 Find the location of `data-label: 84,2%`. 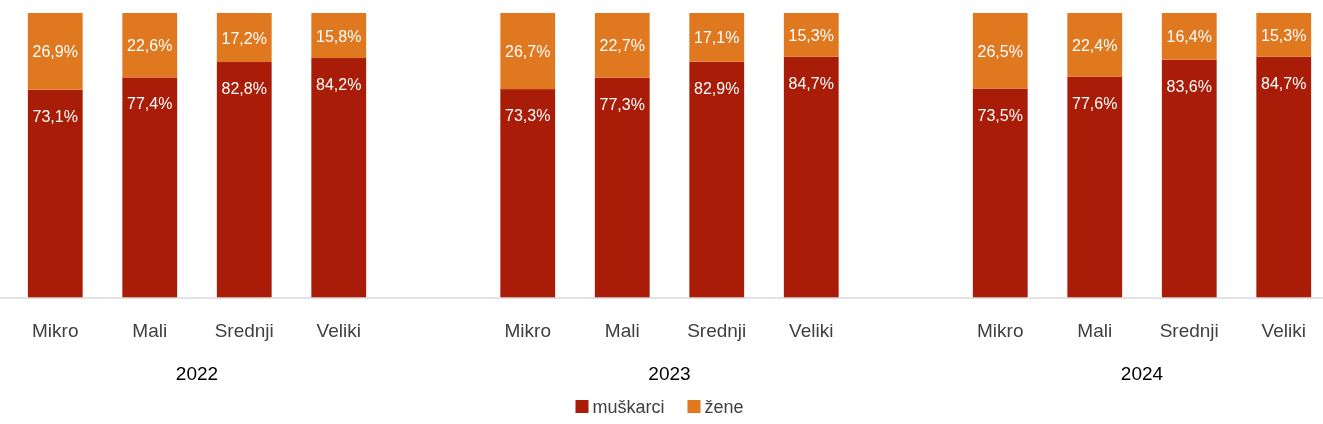

data-label: 84,2% is located at coordinates (339, 85).